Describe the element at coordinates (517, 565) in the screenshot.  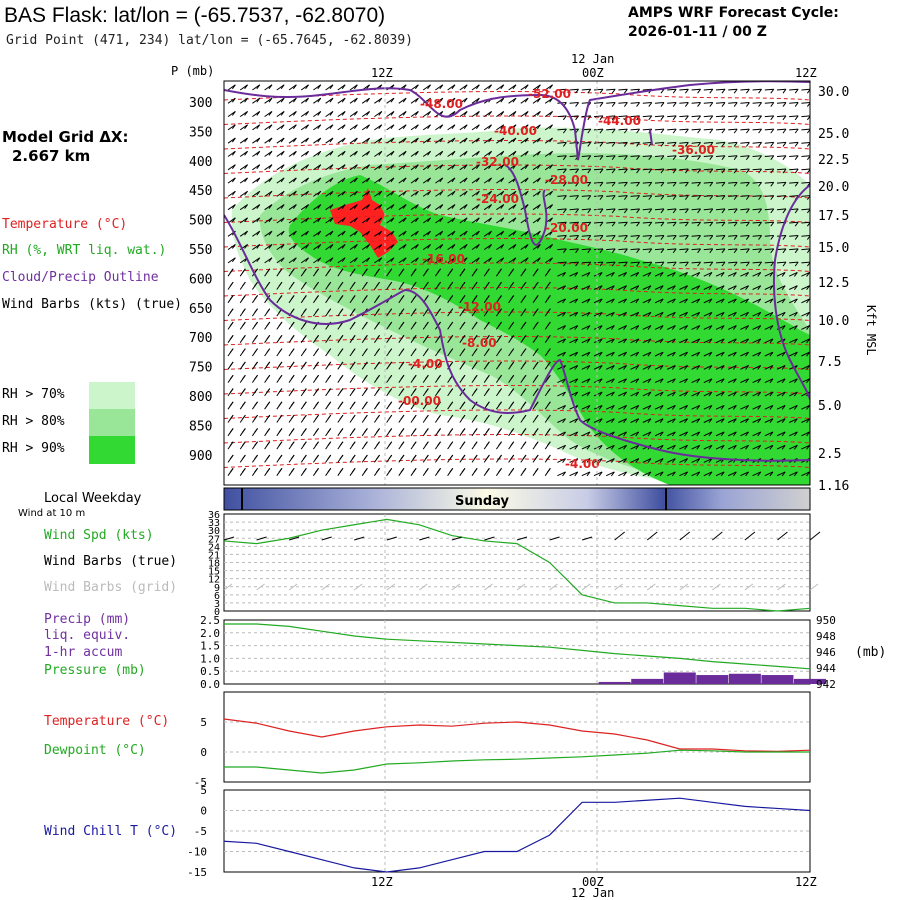
I see `wind-speed-line` at that location.